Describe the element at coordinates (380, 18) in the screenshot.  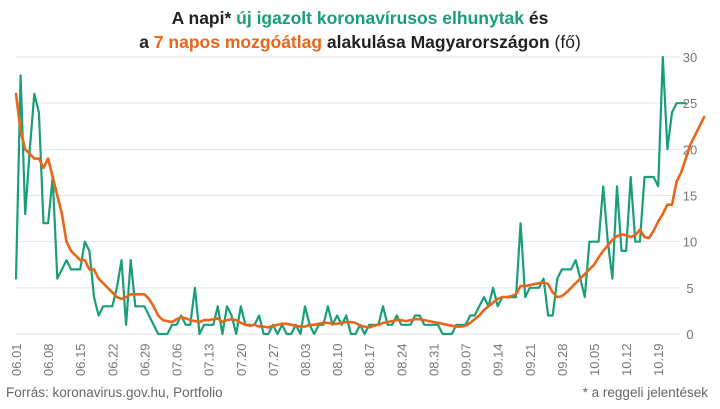
I see `title-highlight-daily: új igazolt koronavírusos elhunytak` at that location.